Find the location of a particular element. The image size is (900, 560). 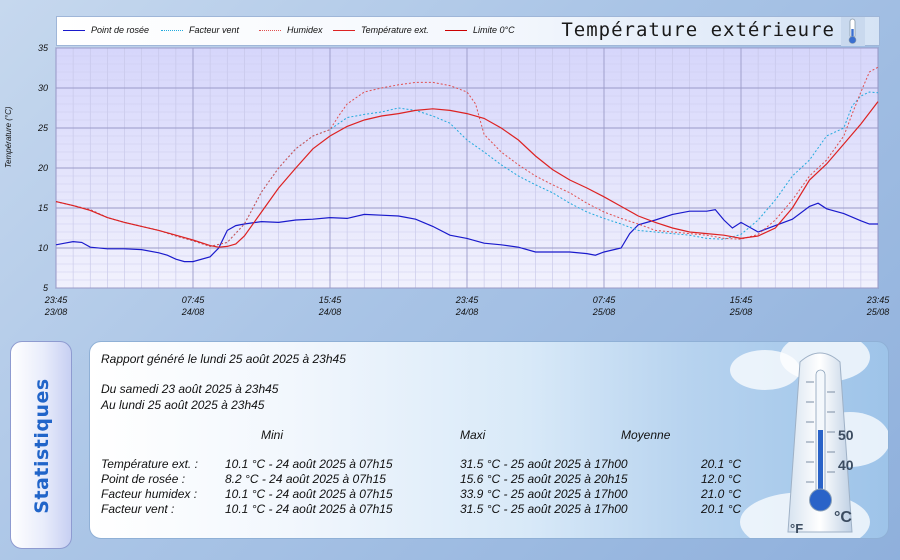

row-label: Point de rosée : is located at coordinates (143, 479).